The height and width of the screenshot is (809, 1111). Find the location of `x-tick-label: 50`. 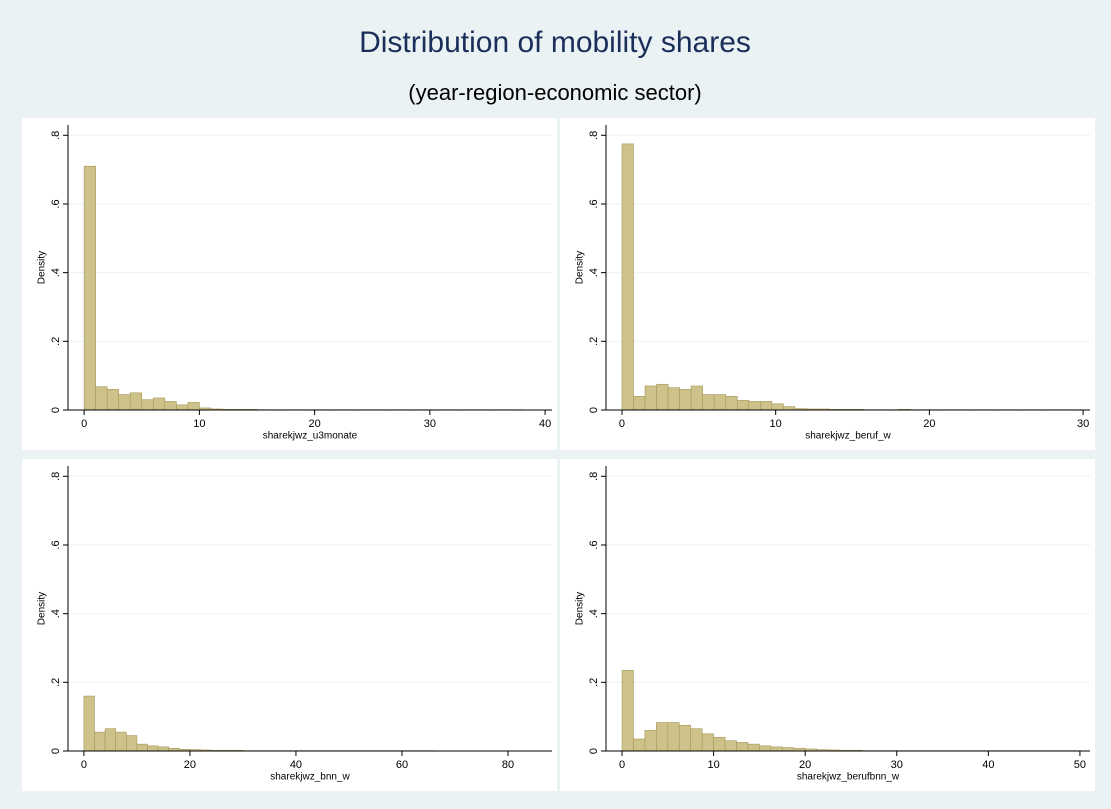

x-tick-label: 50 is located at coordinates (1080, 765).